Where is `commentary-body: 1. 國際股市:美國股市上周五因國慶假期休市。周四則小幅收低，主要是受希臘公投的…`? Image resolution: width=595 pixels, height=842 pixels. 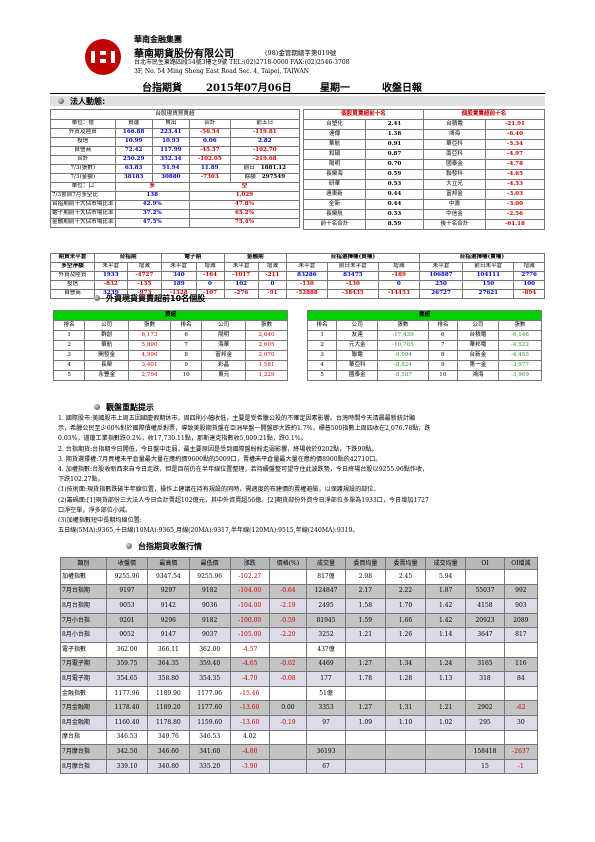
commentary-body: 1. 國際股市:美國股市上周五因國慶假期休市。周四則小幅收低，主要是受希臘公投的… is located at coordinates (301, 475).